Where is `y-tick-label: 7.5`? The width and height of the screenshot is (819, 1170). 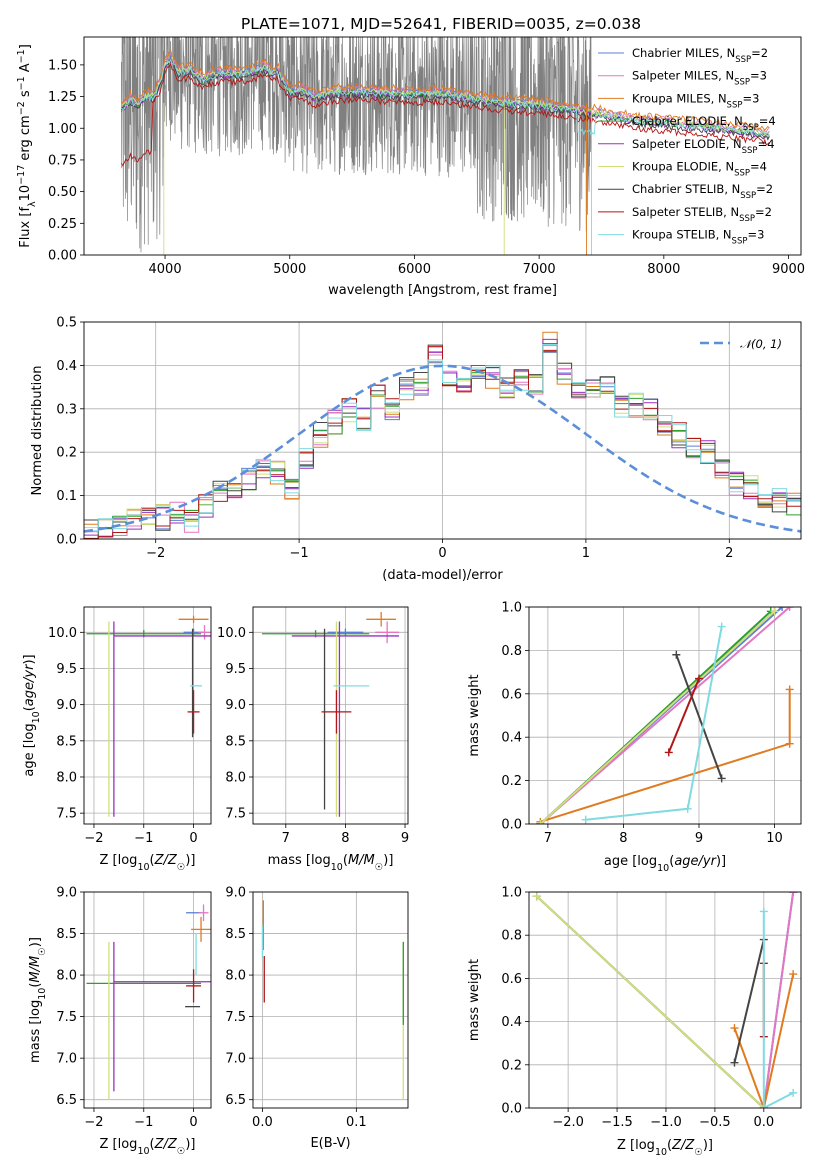
y-tick-label: 7.5 is located at coordinates (235, 814).